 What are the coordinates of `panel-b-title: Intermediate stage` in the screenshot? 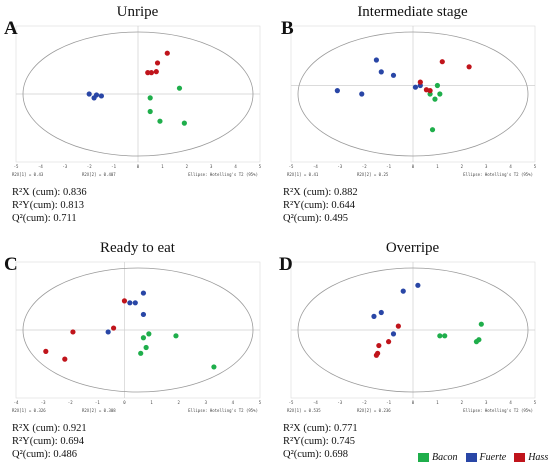 It's located at (412, 12).